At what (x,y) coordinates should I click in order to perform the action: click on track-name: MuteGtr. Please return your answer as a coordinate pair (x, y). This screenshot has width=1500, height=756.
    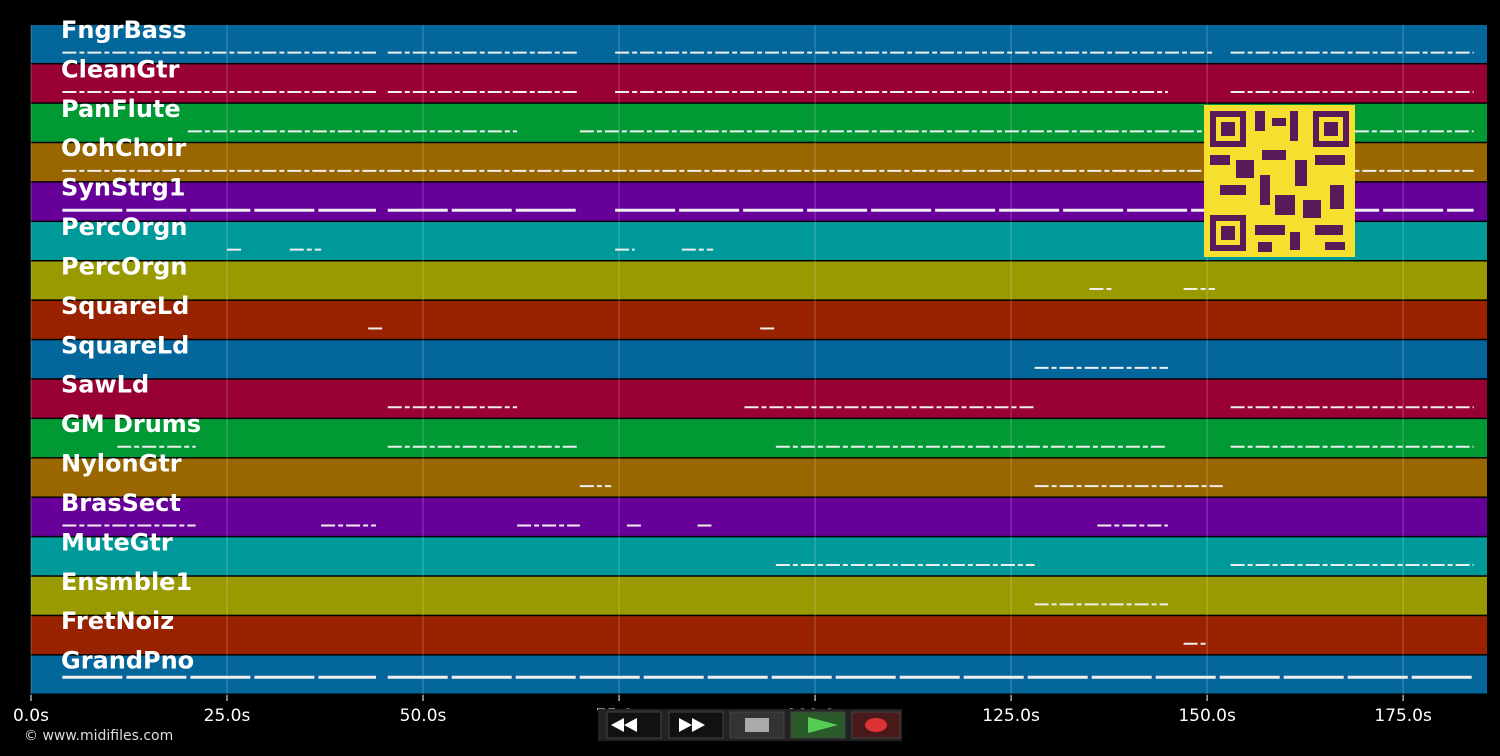
    Looking at the image, I should click on (117, 542).